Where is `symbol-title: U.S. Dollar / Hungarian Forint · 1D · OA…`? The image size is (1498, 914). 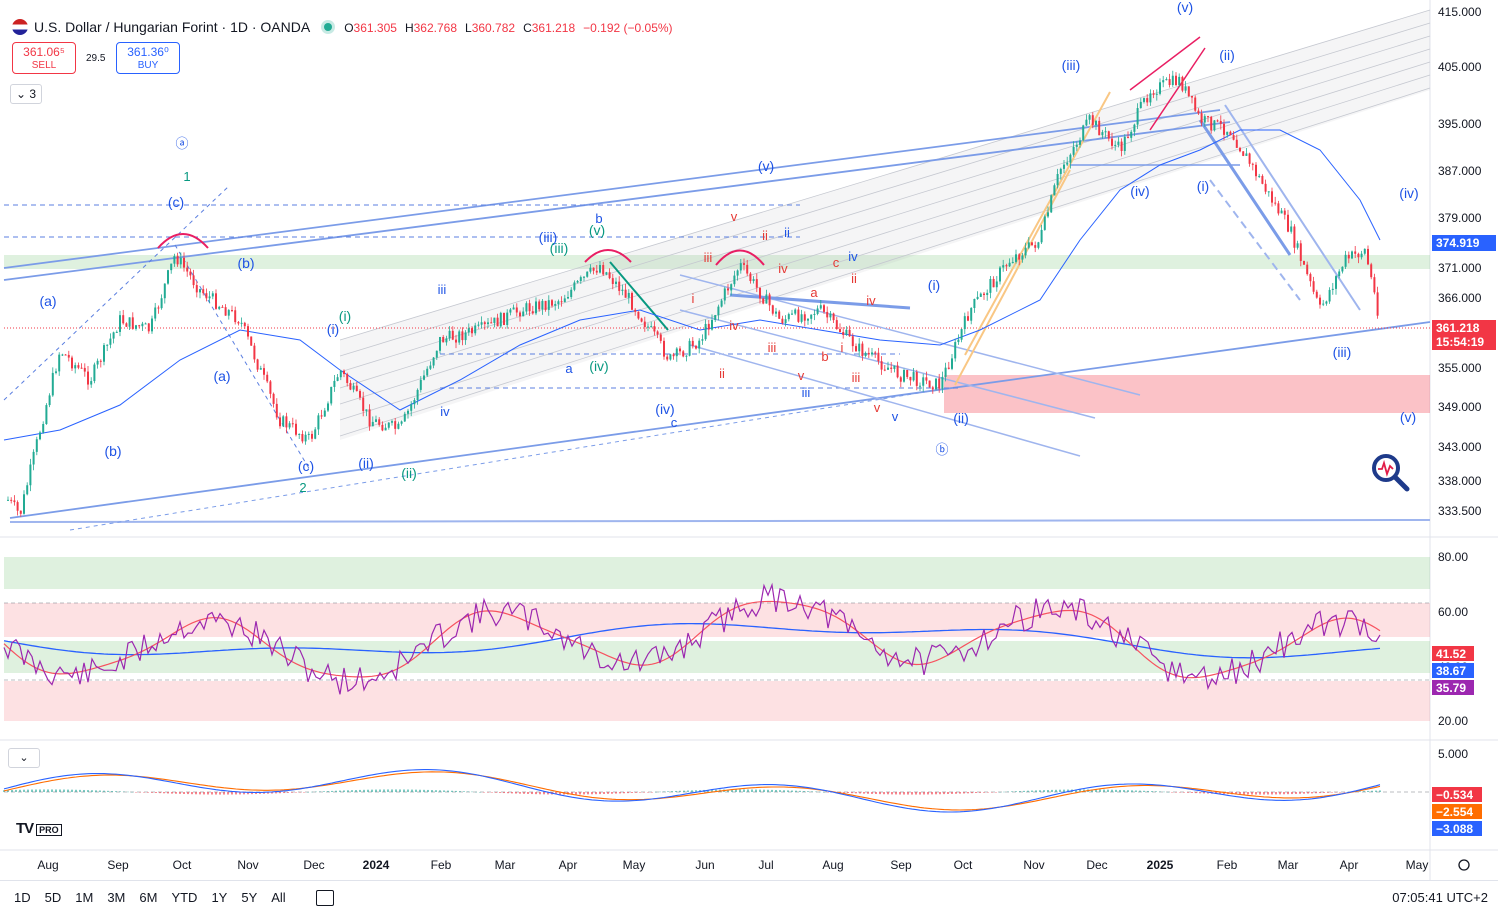 symbol-title: U.S. Dollar / Hungarian Forint · 1D · OA… is located at coordinates (172, 27).